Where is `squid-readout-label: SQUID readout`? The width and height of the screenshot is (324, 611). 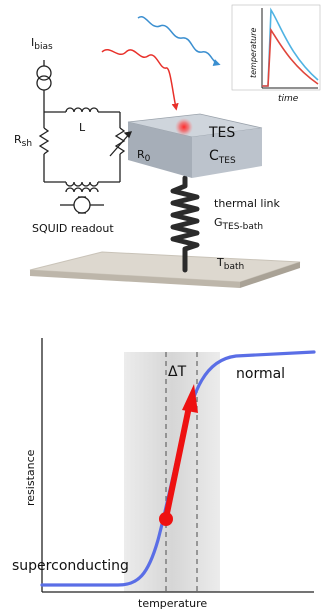 squid-readout-label: SQUID readout is located at coordinates (73, 228).